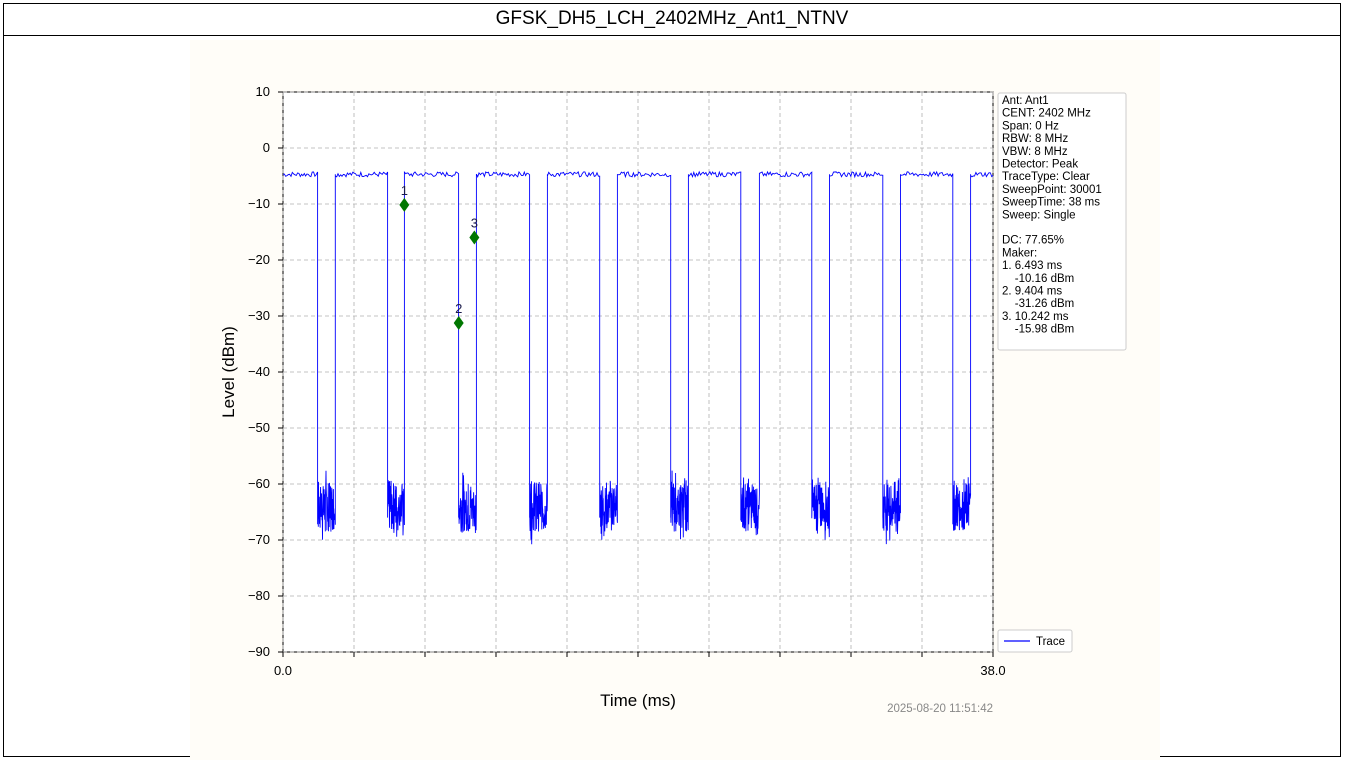 This screenshot has width=1346, height=760. Describe the element at coordinates (458, 308) in the screenshot. I see `marker-label: 2` at that location.